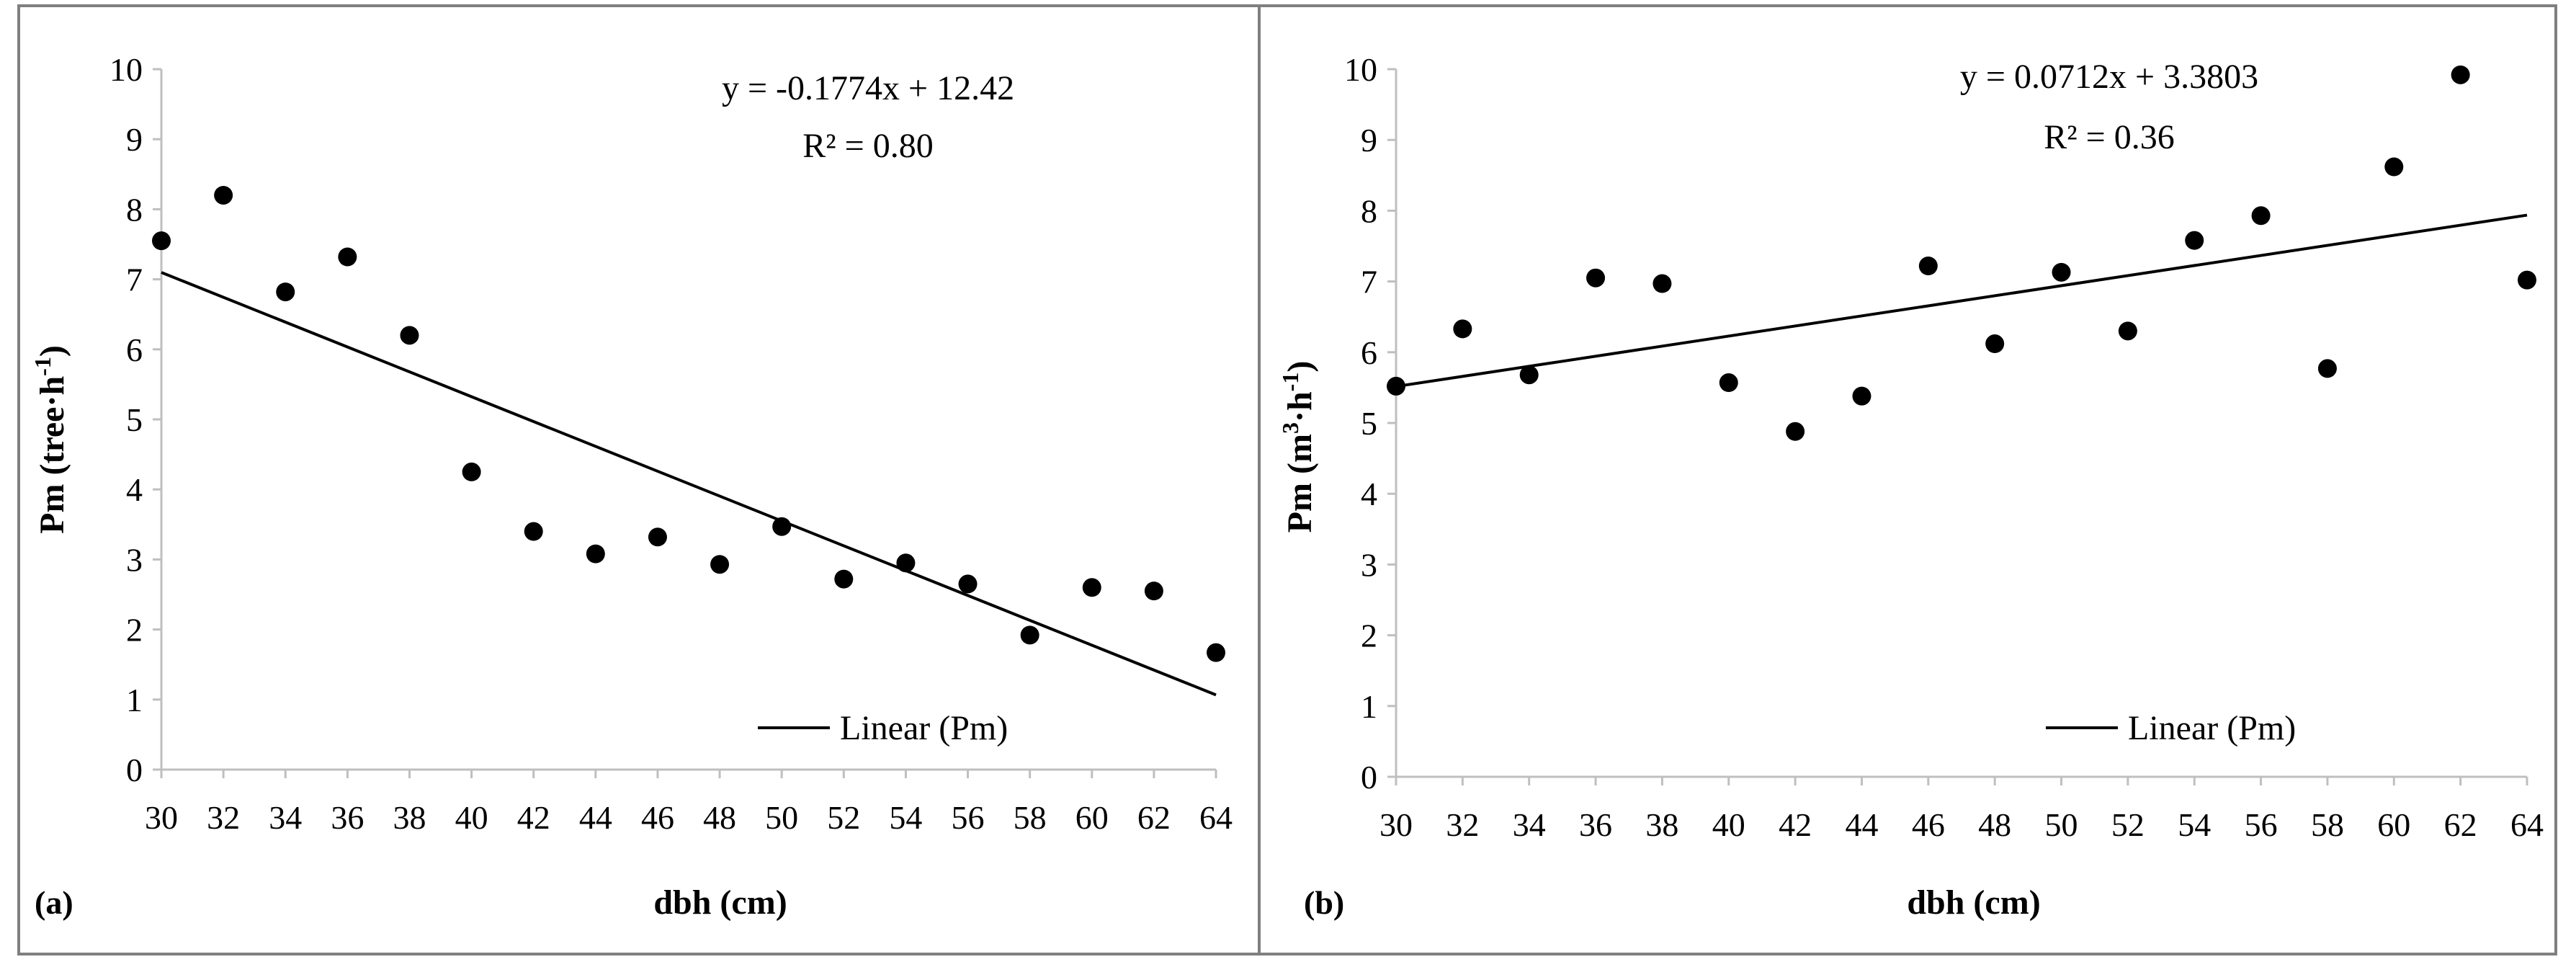  Describe the element at coordinates (134, 700) in the screenshot. I see `panel-a-y-tick-label: 1` at that location.